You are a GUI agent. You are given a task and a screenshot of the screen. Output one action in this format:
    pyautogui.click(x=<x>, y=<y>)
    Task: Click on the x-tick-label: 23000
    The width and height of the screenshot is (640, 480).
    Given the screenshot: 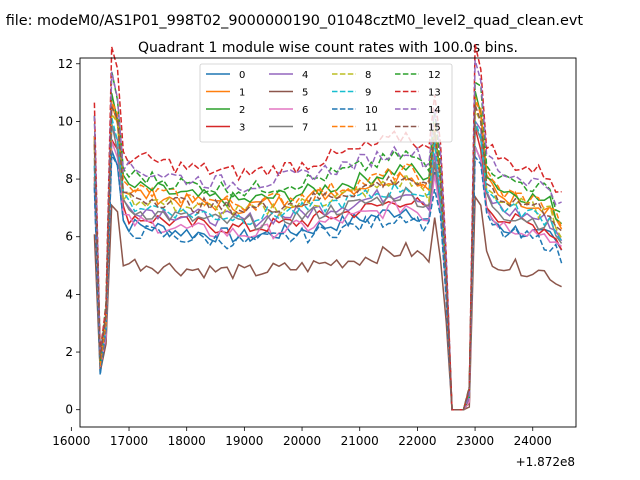 What is the action you would take?
    pyautogui.click(x=475, y=441)
    